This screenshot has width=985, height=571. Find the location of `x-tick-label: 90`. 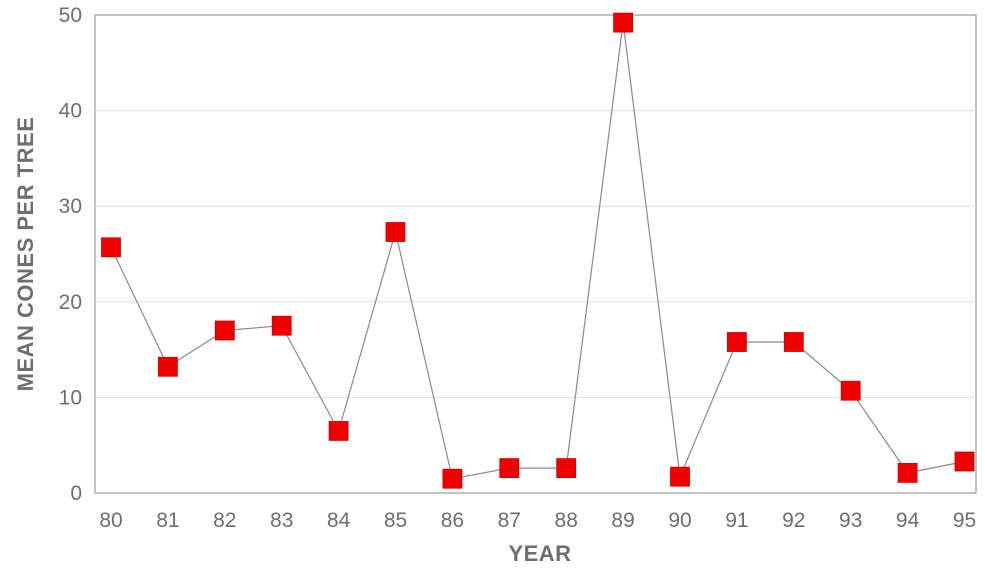

x-tick-label: 90 is located at coordinates (679, 520).